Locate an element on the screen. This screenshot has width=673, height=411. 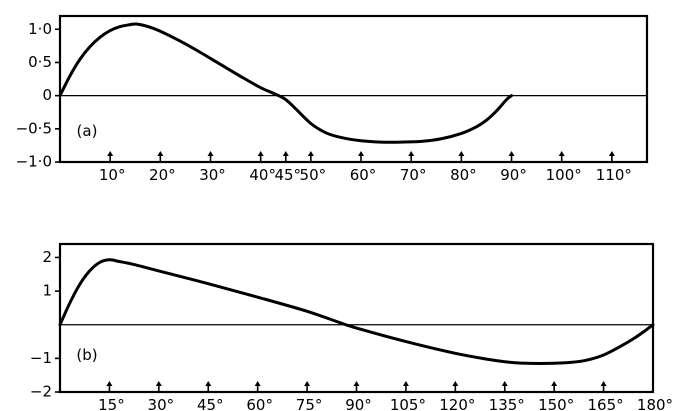
x-tick-label: 50° is located at coordinates (313, 175).